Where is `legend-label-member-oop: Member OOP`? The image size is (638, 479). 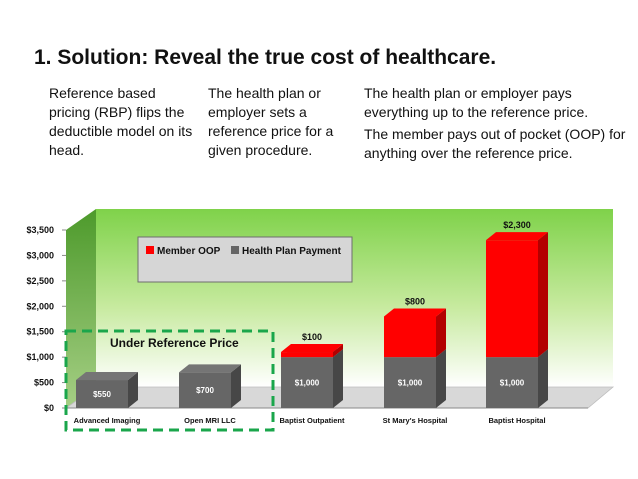 legend-label-member-oop: Member OOP is located at coordinates (189, 251).